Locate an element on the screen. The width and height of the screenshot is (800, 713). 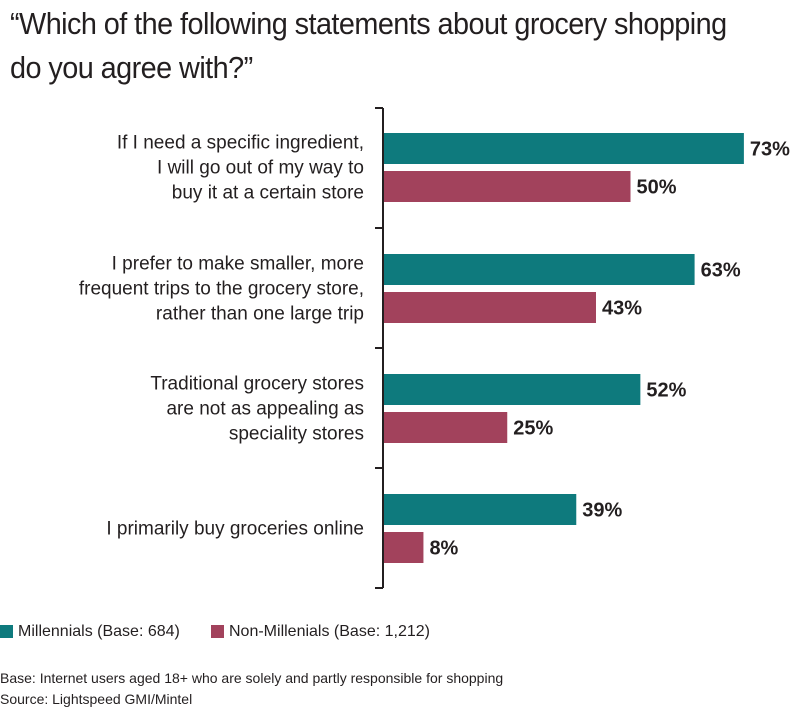
data-label-s1-c0: 50% is located at coordinates (657, 188).